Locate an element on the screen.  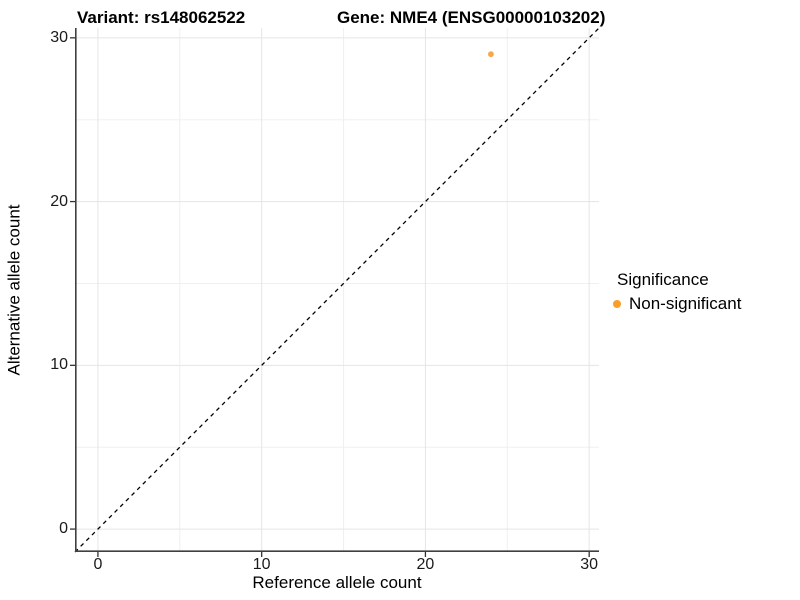
y-tick-label: 30 is located at coordinates (59, 37).